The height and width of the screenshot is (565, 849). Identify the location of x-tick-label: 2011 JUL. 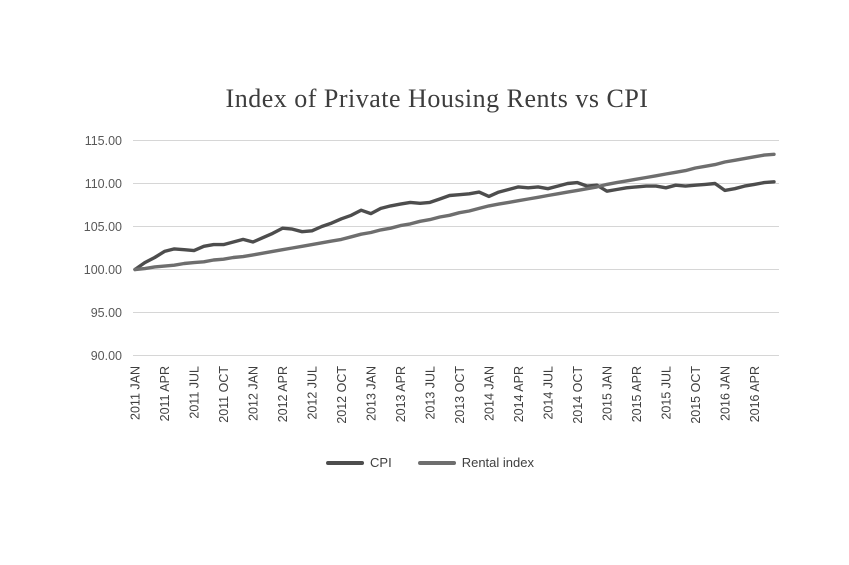
(194, 392).